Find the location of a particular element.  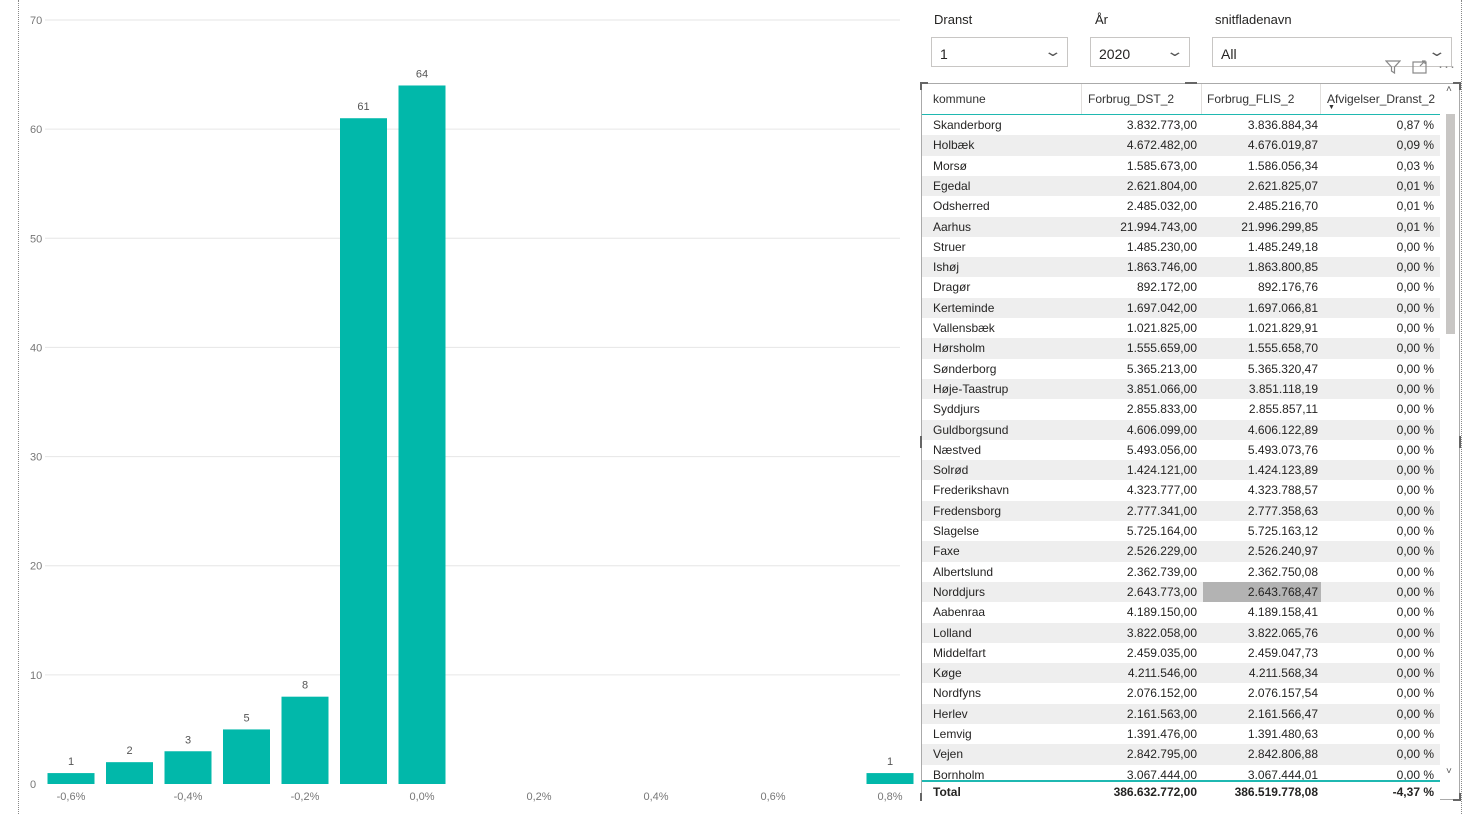

cell-forbrug-dst: 1.555.659,00 is located at coordinates (1161, 348).